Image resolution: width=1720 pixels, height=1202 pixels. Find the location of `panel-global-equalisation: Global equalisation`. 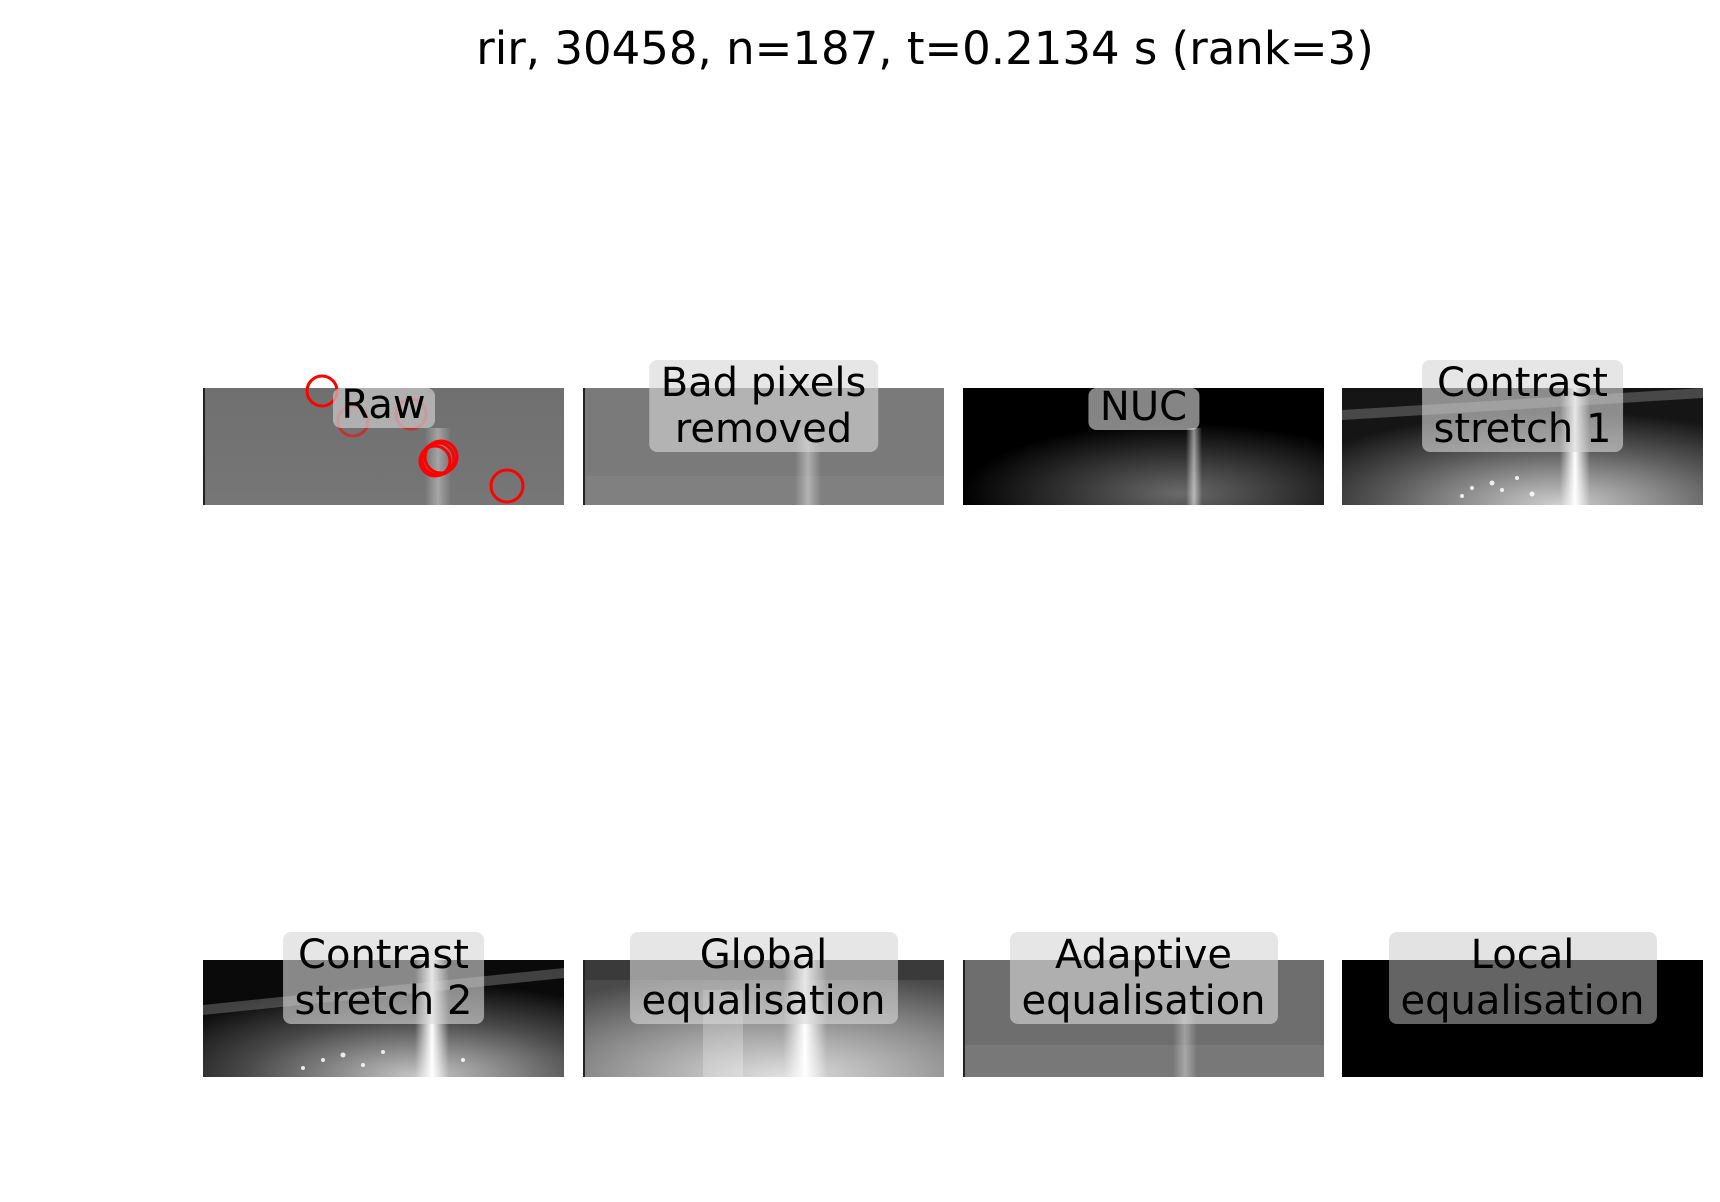

panel-global-equalisation: Global equalisation is located at coordinates (763, 1004).